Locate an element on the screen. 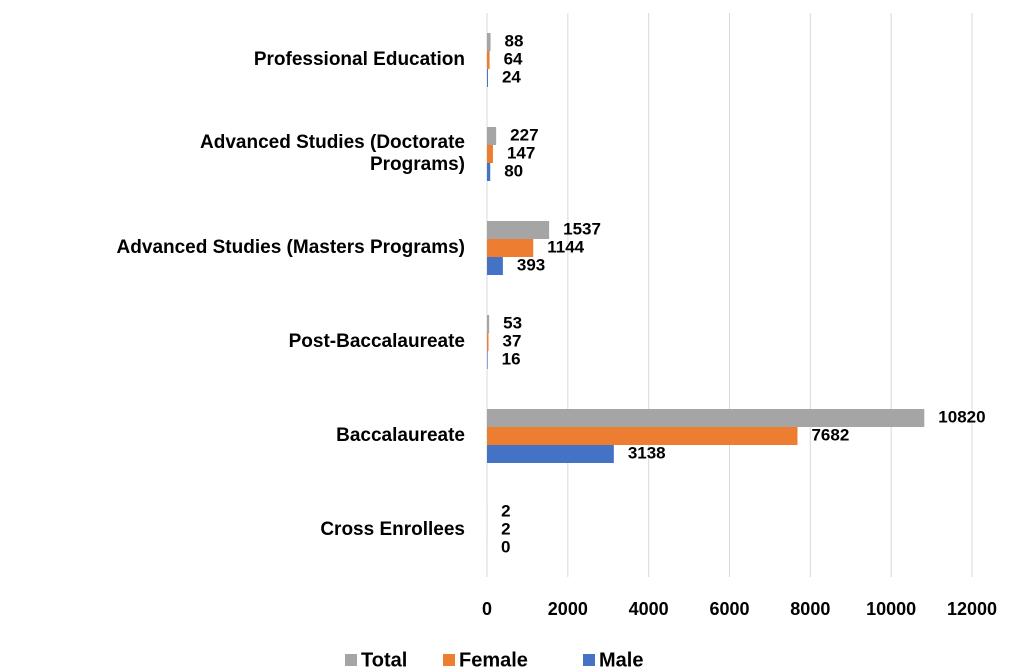 Image resolution: width=1009 pixels, height=671 pixels. data-label: 10820 is located at coordinates (961, 416).